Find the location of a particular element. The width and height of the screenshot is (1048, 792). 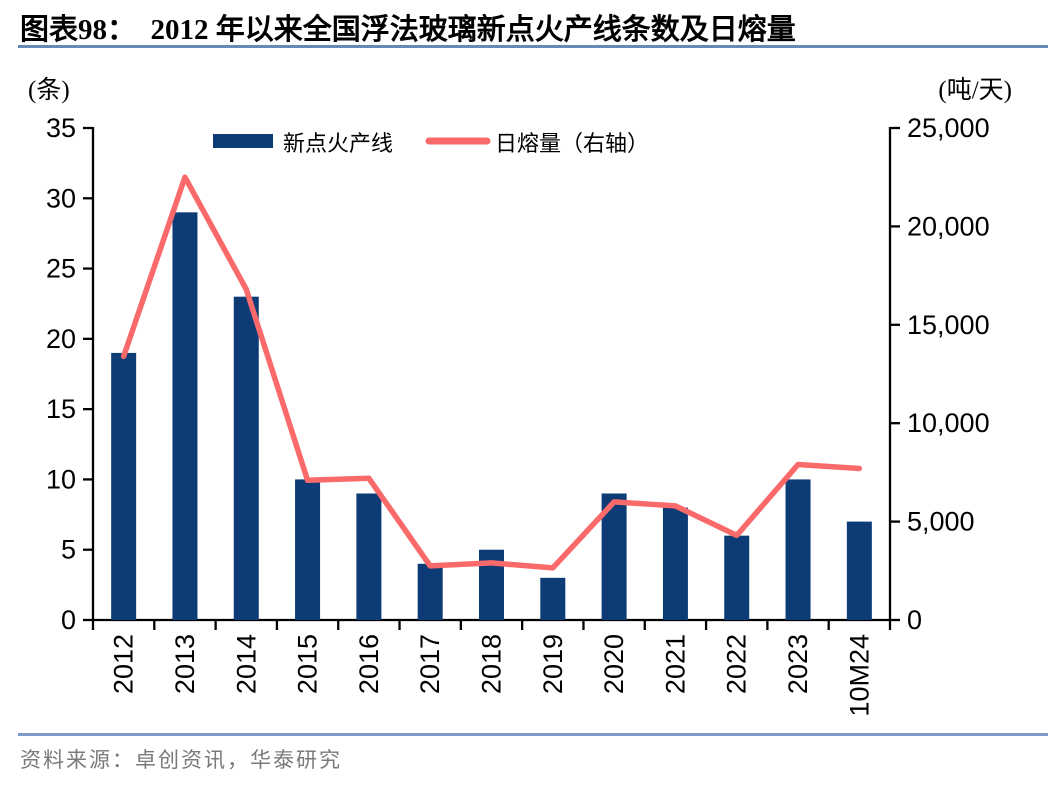

title-divider is located at coordinates (533, 46).